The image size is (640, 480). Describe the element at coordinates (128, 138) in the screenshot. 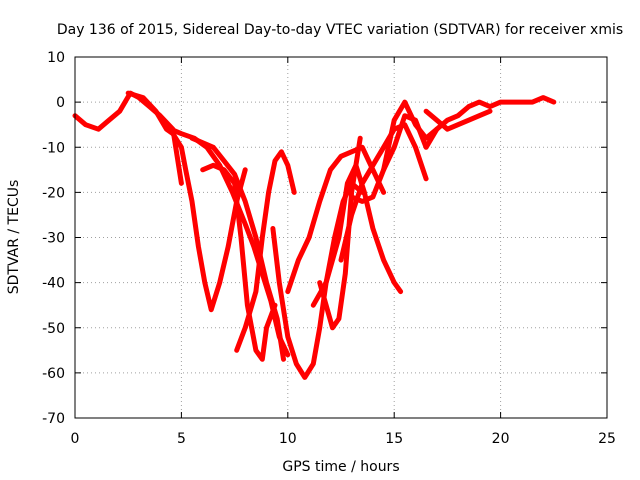

I see `series-line-sat-a` at that location.